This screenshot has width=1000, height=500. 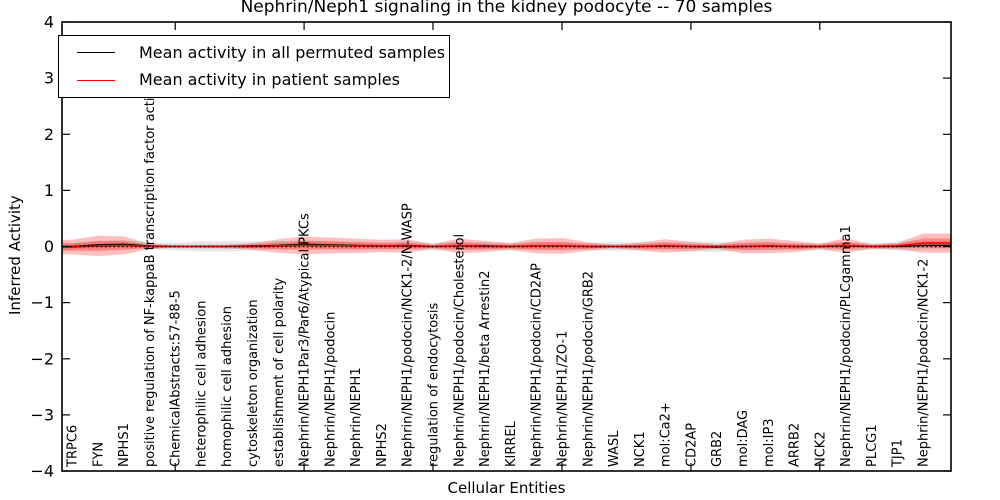 I want to click on x-category-label: NCK2, so click(x=820, y=449).